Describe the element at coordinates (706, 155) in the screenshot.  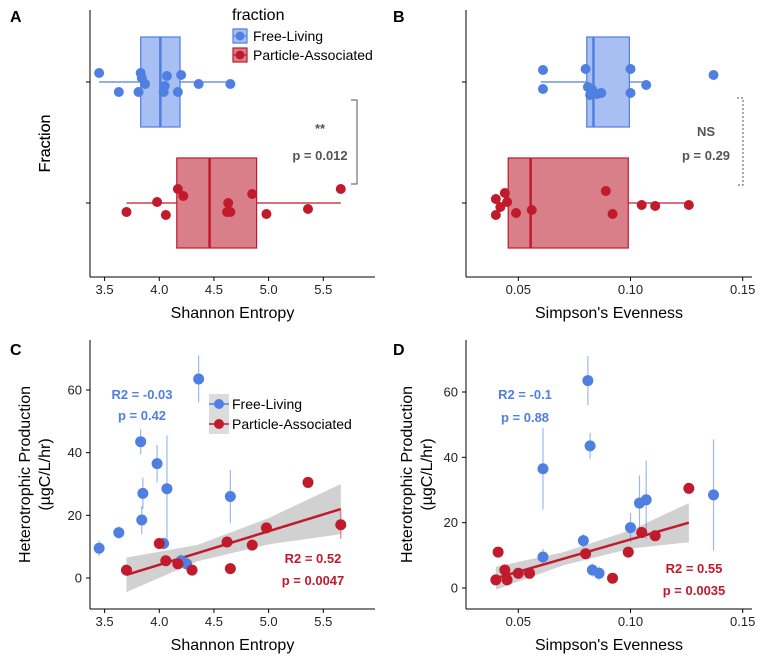
I see `p-value: p = 0.29` at that location.